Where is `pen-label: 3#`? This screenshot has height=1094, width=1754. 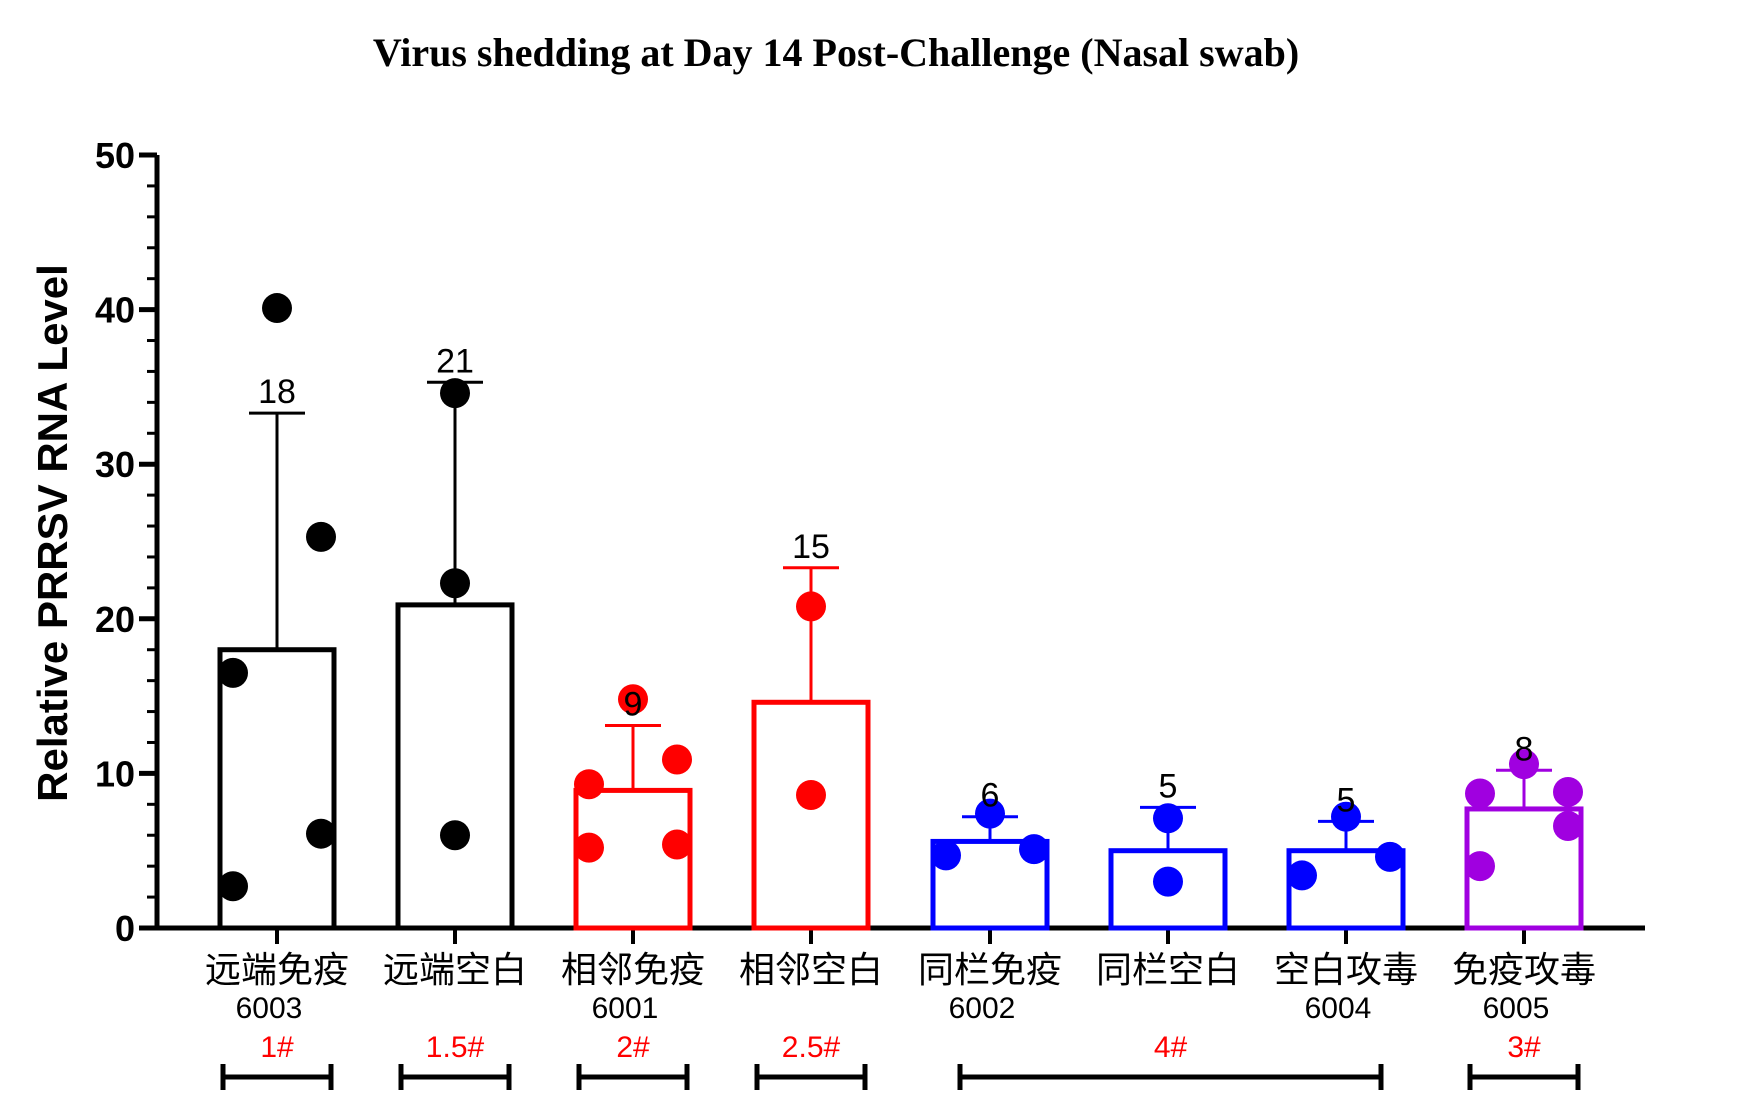
pen-label: 3# is located at coordinates (1524, 1047).